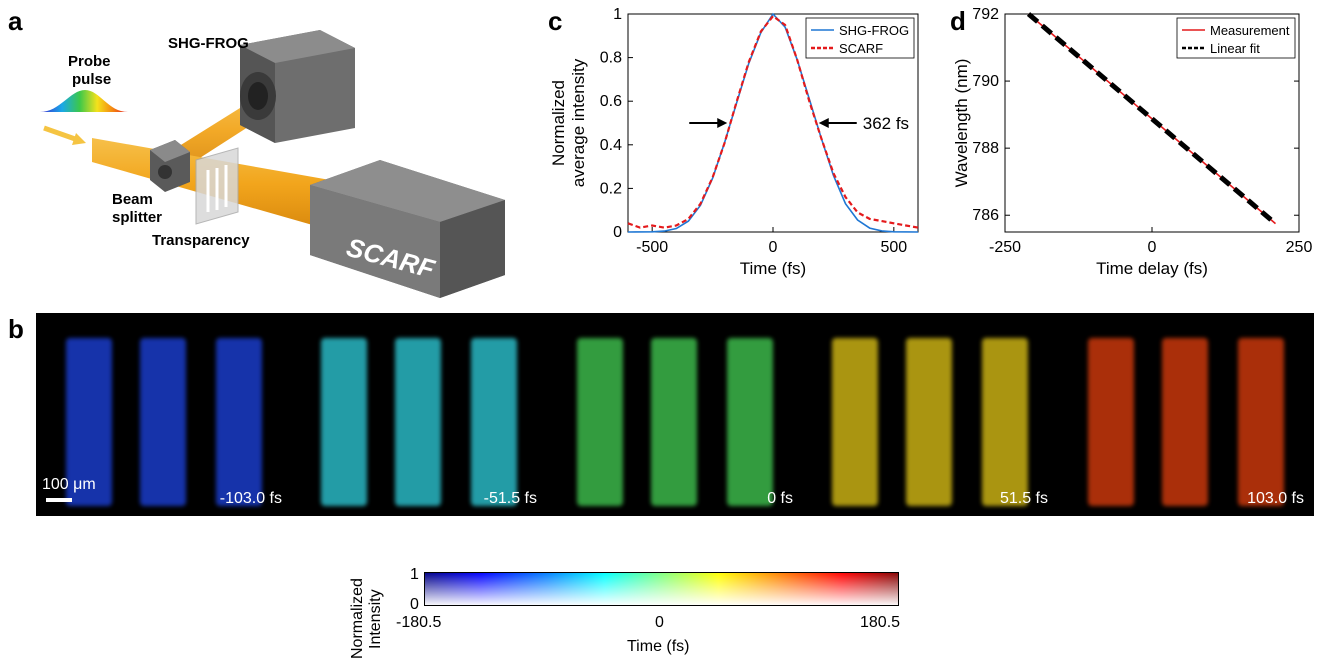 The width and height of the screenshot is (1333, 661). I want to click on beam-splitter-icon, so click(170, 166).